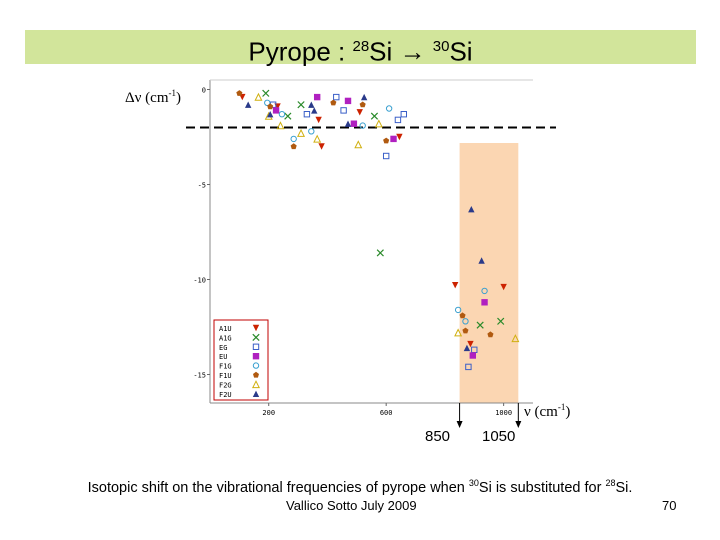  I want to click on legend-marker-f1g, so click(256, 365).